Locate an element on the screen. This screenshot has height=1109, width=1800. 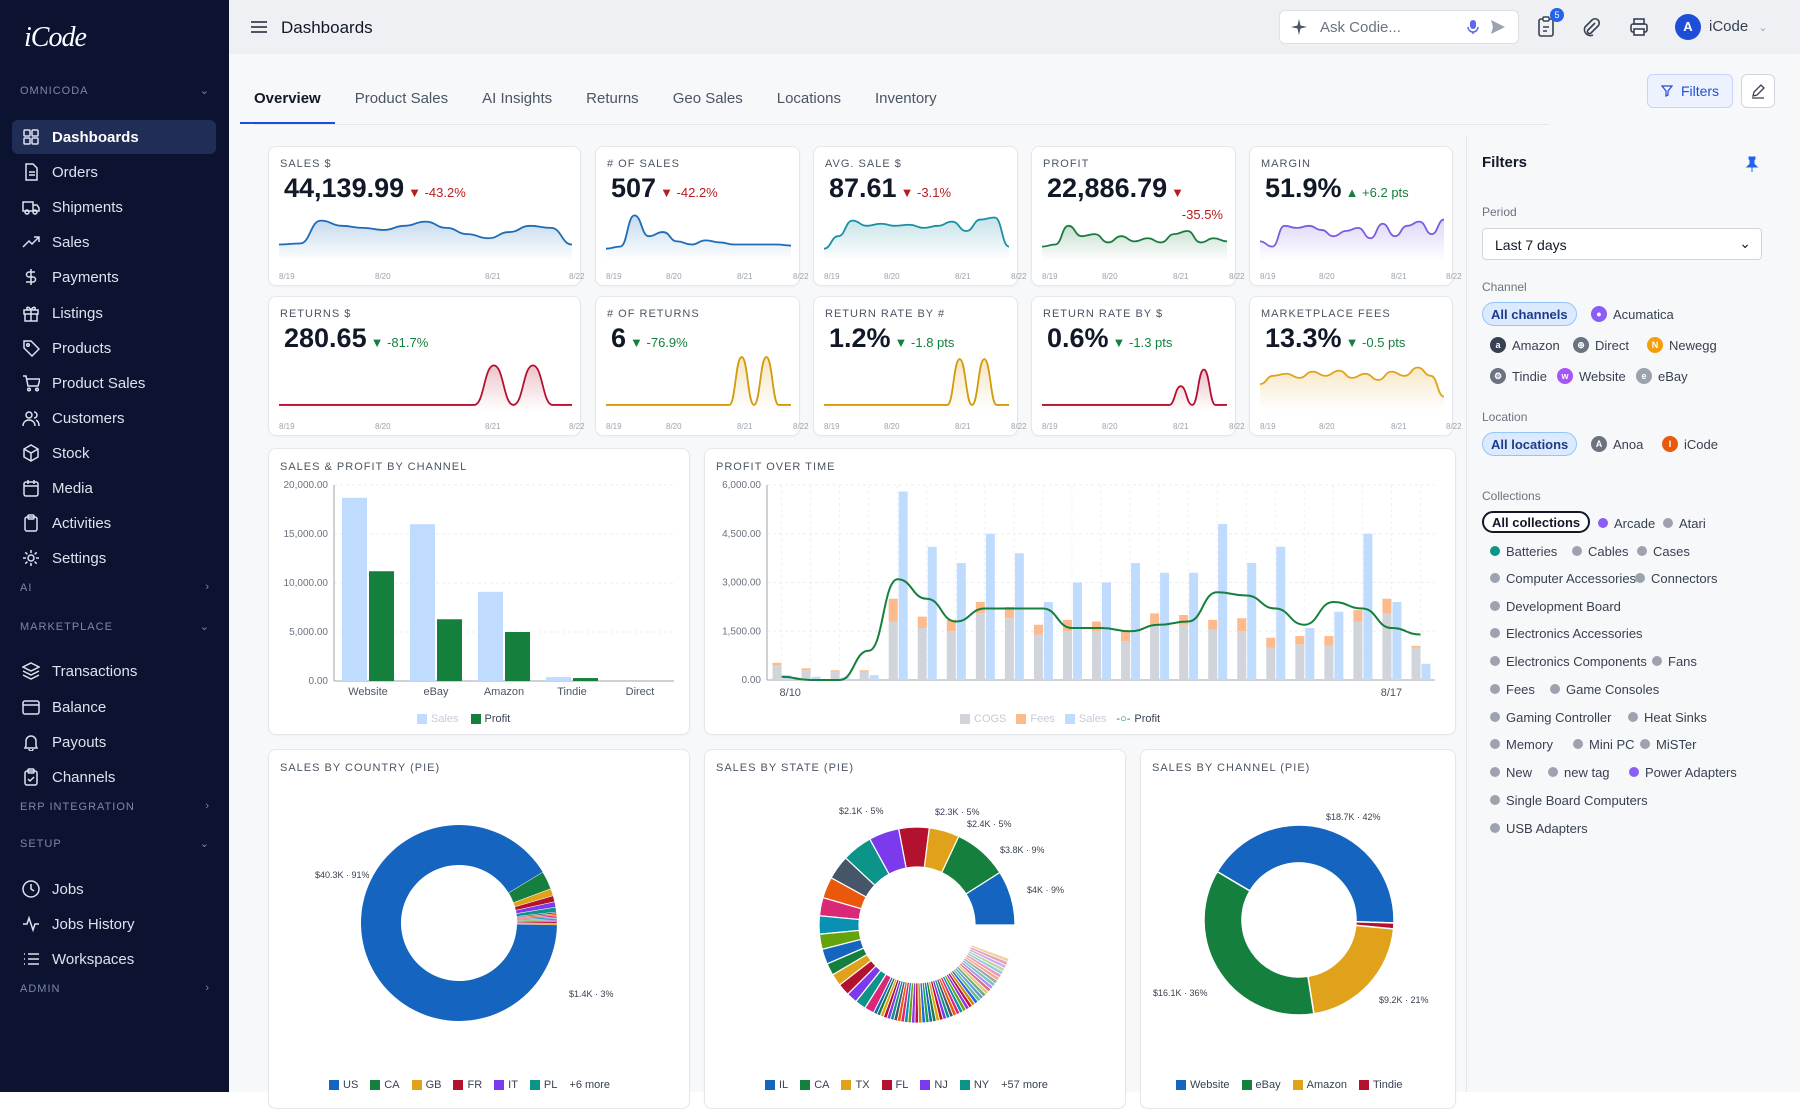
sidebar-item-products: Products is located at coordinates (114, 348).